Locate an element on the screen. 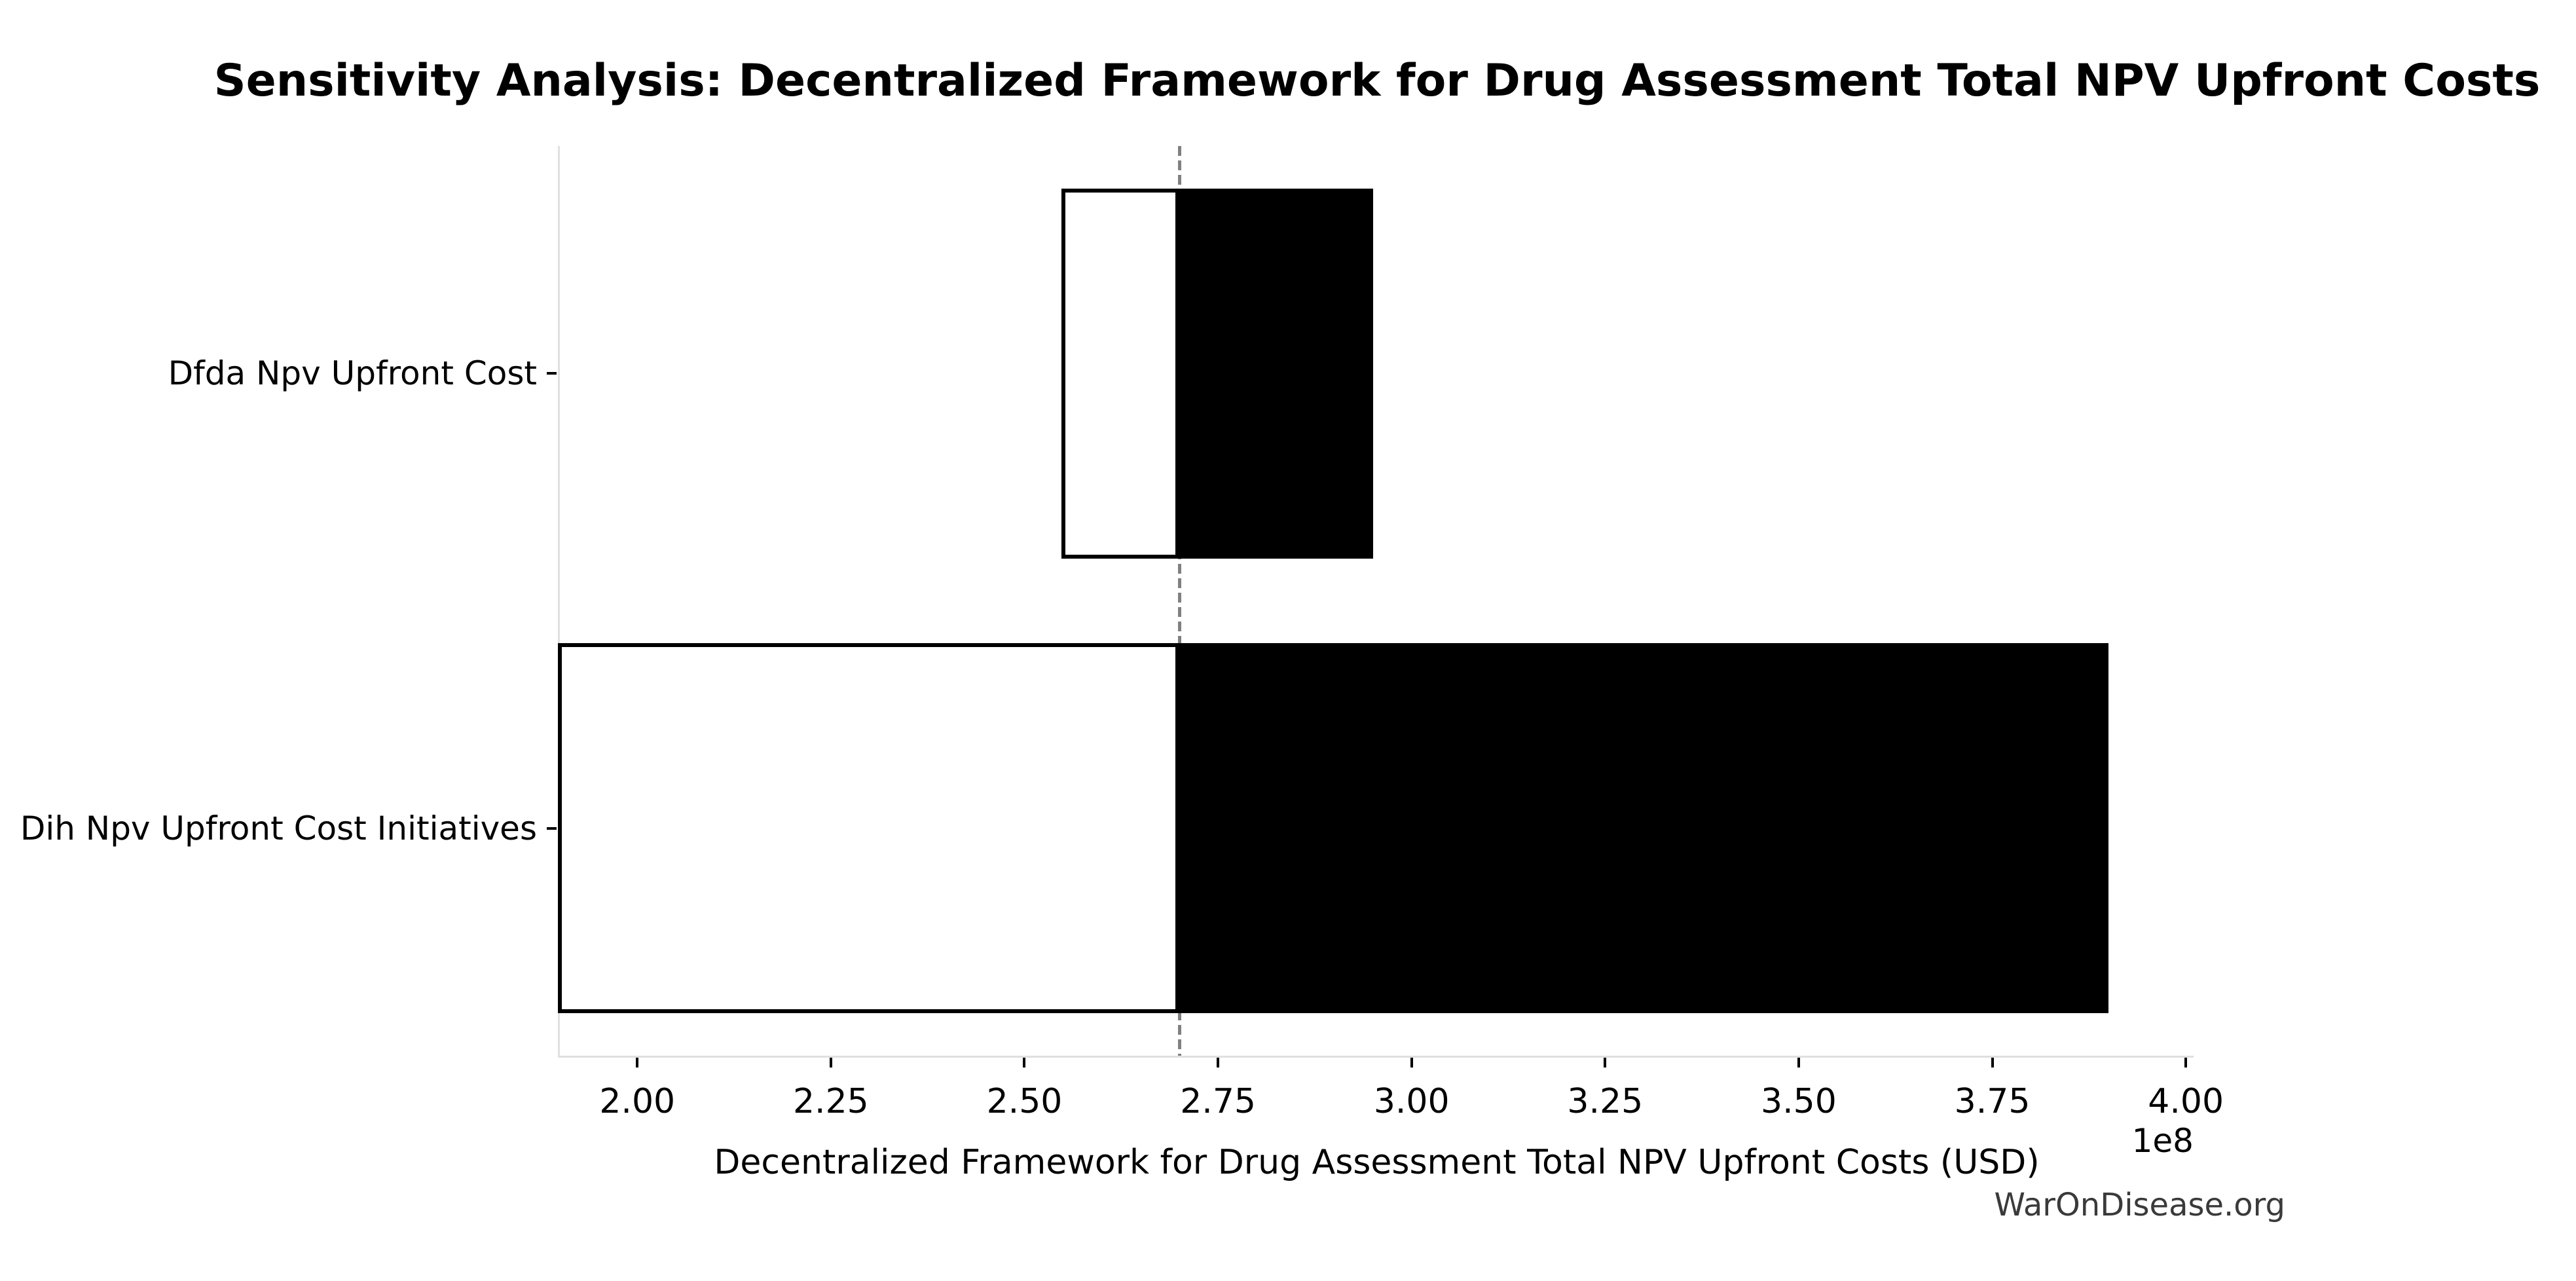 The height and width of the screenshot is (1281, 2576). x-axis-spine is located at coordinates (1376, 1057).